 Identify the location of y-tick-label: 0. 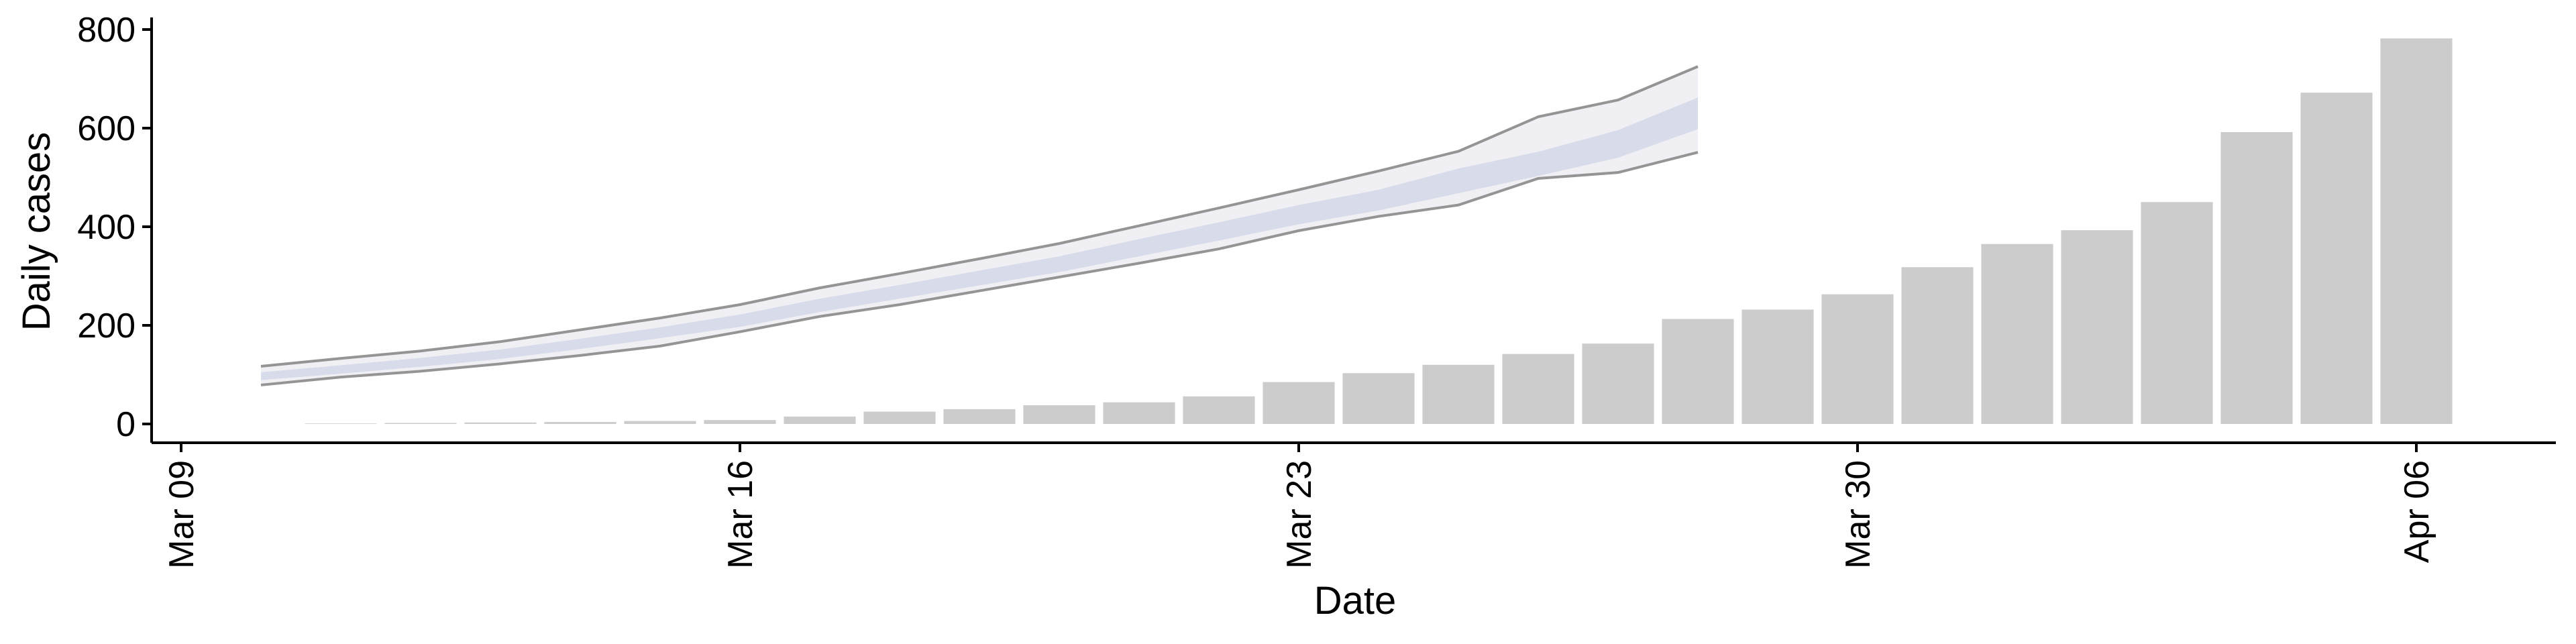
(126, 424).